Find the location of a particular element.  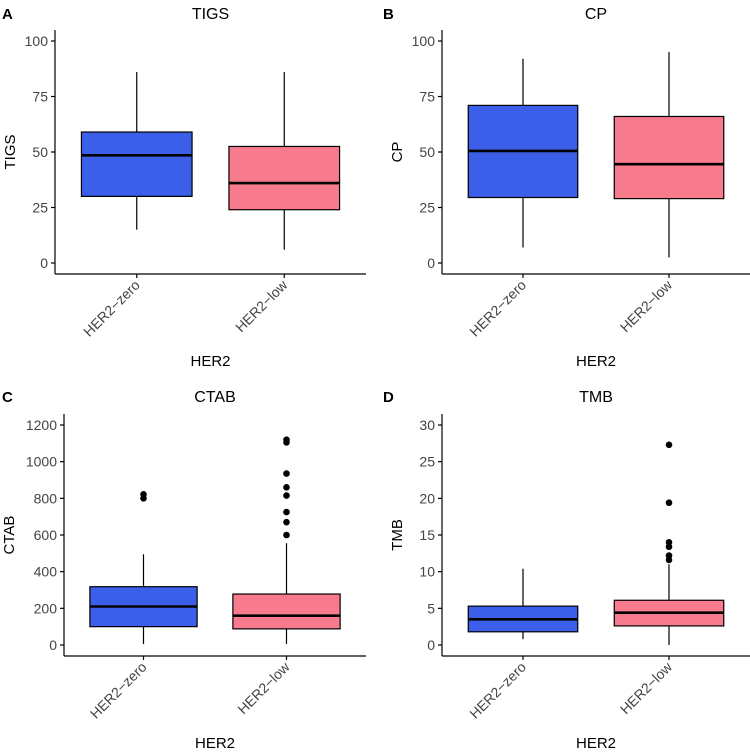

y-tick-label: 10 is located at coordinates (427, 572).